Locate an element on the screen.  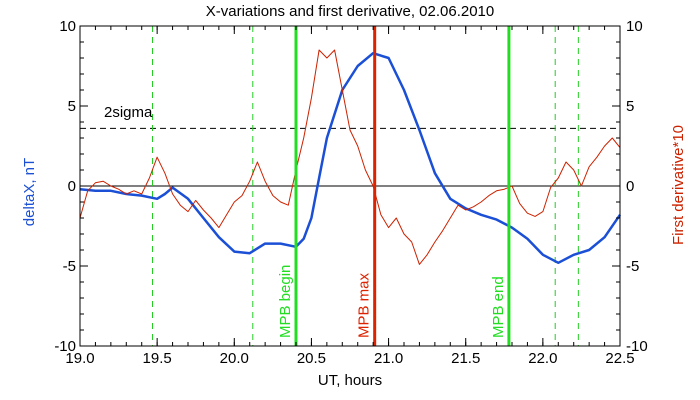
y-axis-label-right: First derivative*10 is located at coordinates (678, 185).